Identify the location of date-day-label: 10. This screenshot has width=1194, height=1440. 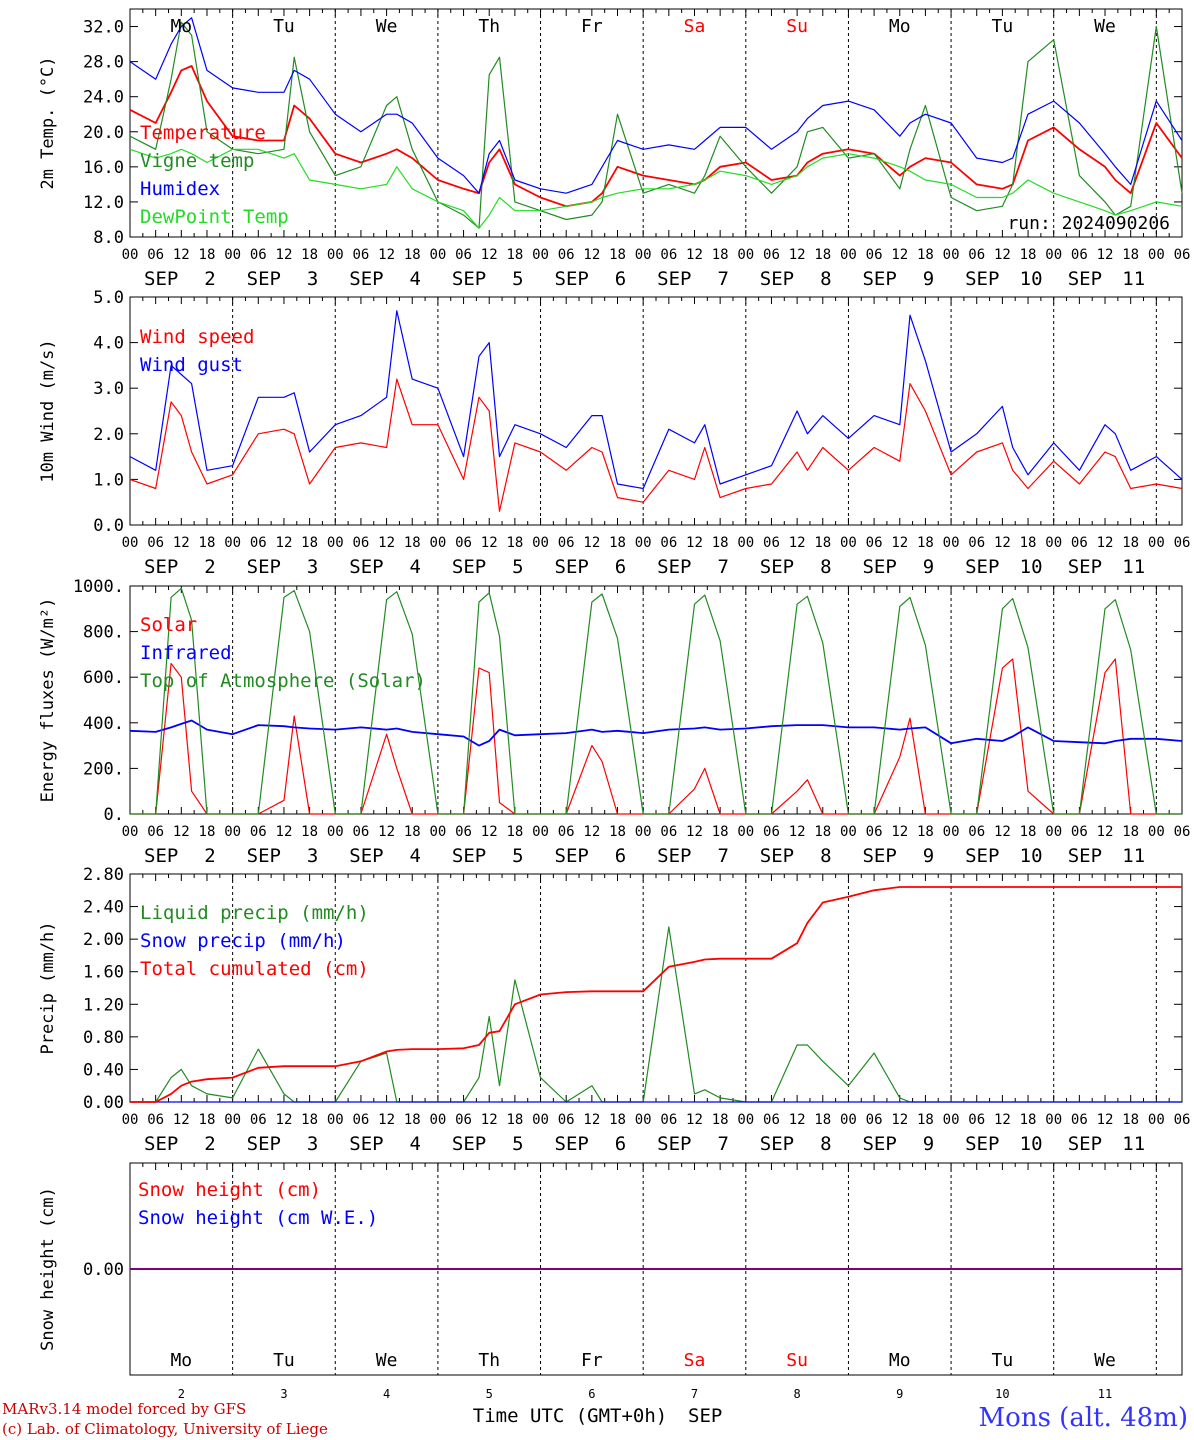
(1002, 1394).